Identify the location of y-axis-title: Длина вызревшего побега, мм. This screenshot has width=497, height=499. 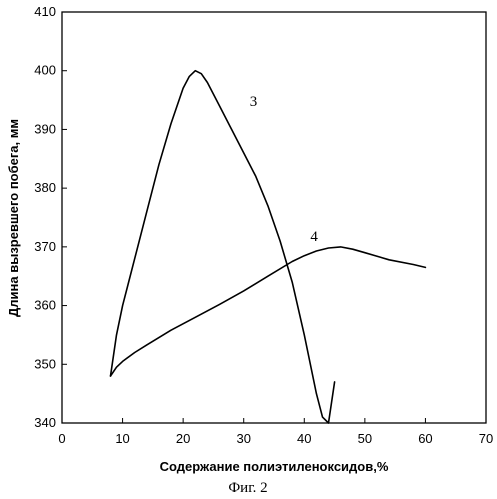
(13, 218).